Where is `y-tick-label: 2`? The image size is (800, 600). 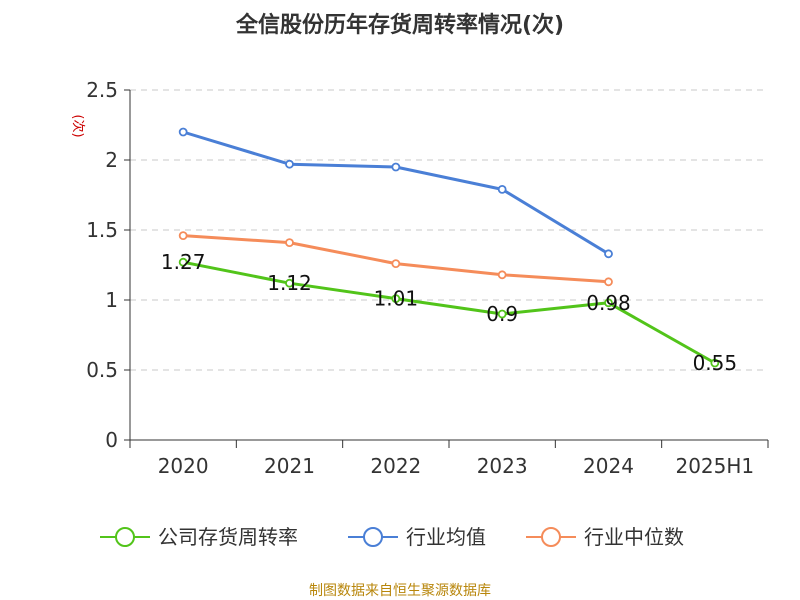 y-tick-label: 2 is located at coordinates (111, 160).